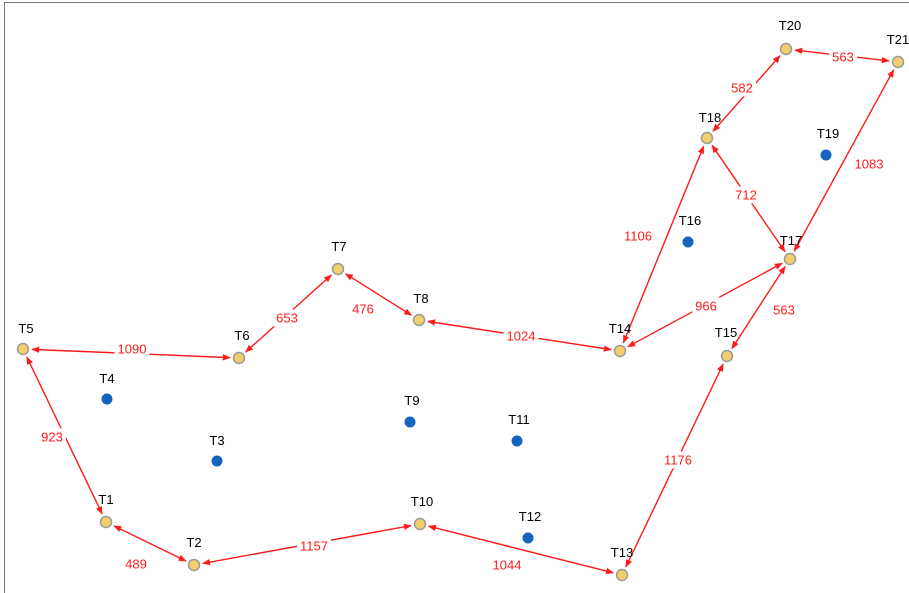 This screenshot has height=593, width=909. I want to click on node-label-t5: T5, so click(25, 328).